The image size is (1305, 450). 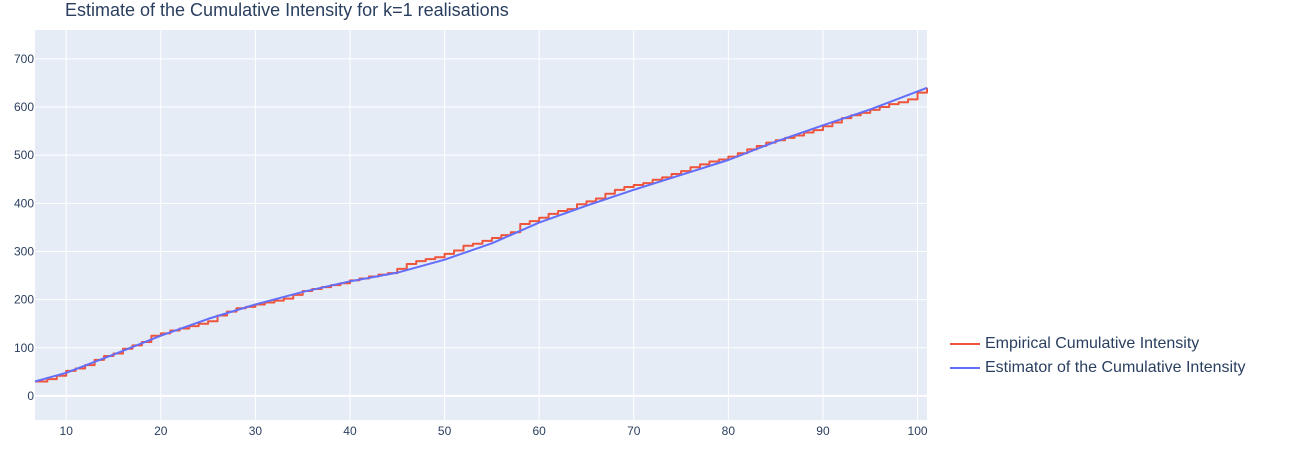 I want to click on y-tick-label: 300, so click(x=24, y=251).